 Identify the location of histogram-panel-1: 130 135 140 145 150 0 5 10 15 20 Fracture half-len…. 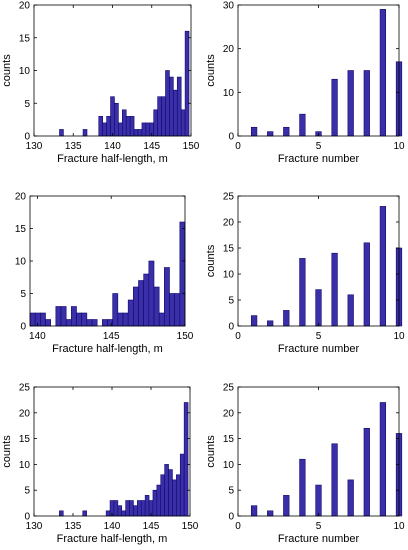
(100, 83).